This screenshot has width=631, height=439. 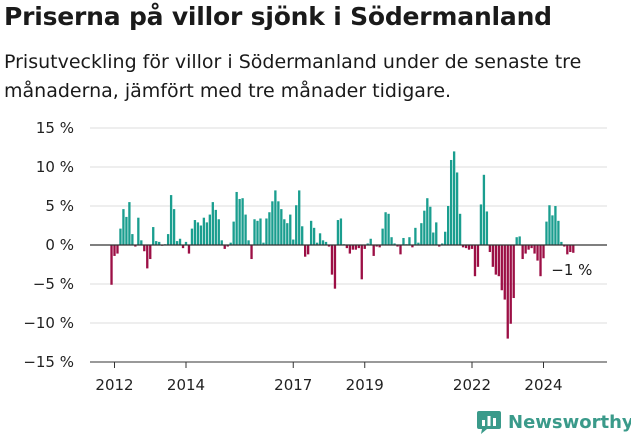 I want to click on y-tick-label: −10 %, so click(x=48, y=323).